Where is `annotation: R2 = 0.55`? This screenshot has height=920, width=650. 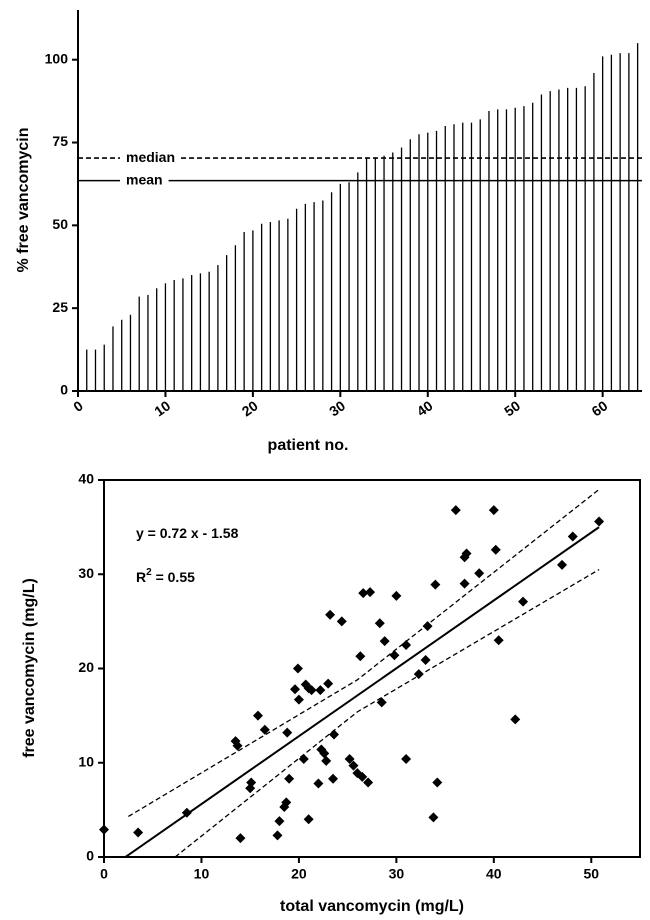 annotation: R2 = 0.55 is located at coordinates (165, 576).